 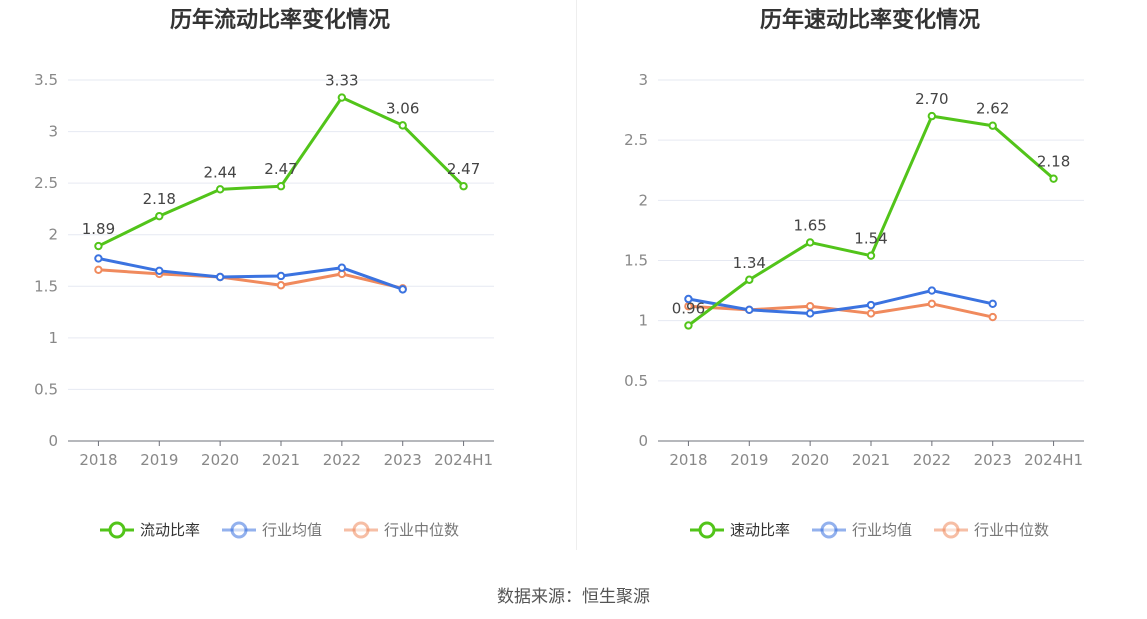 I want to click on data-label: 1.54, so click(x=870, y=239).